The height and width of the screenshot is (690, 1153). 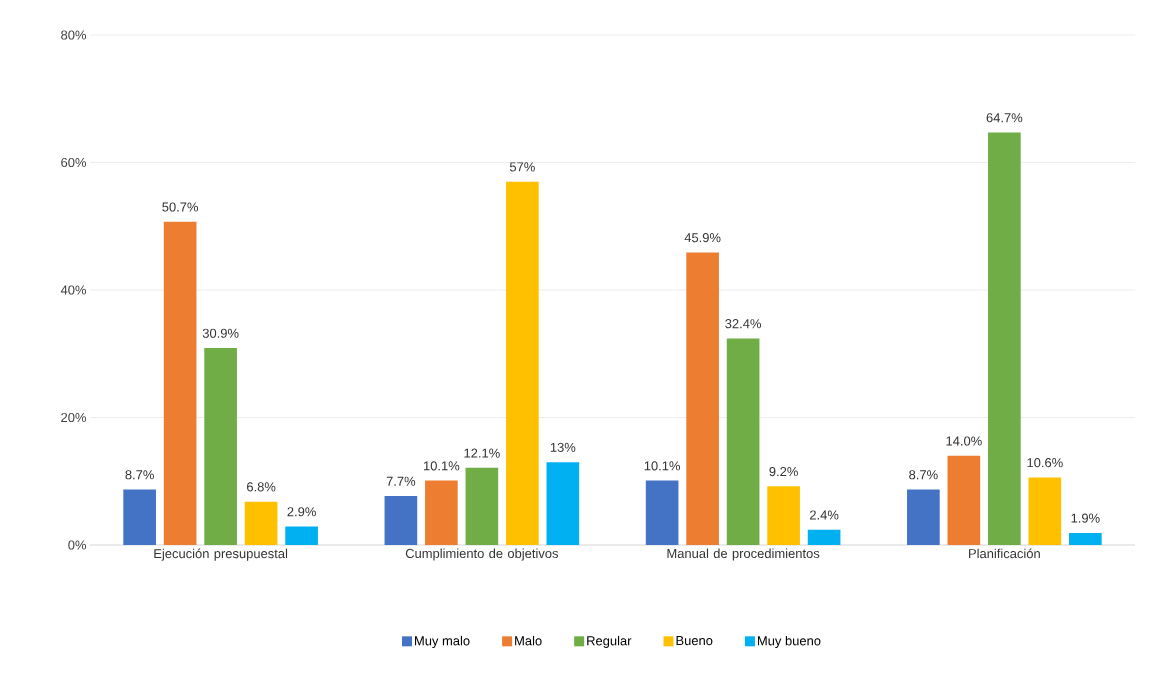 What do you see at coordinates (1004, 118) in the screenshot?
I see `data-label: 64.7%` at bounding box center [1004, 118].